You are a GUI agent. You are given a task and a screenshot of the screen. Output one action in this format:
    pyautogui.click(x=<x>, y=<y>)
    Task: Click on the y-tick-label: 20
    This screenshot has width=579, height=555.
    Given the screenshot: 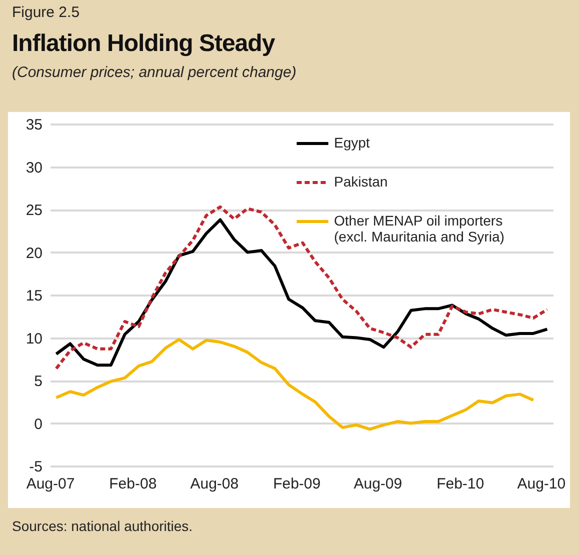 What is the action you would take?
    pyautogui.click(x=34, y=253)
    